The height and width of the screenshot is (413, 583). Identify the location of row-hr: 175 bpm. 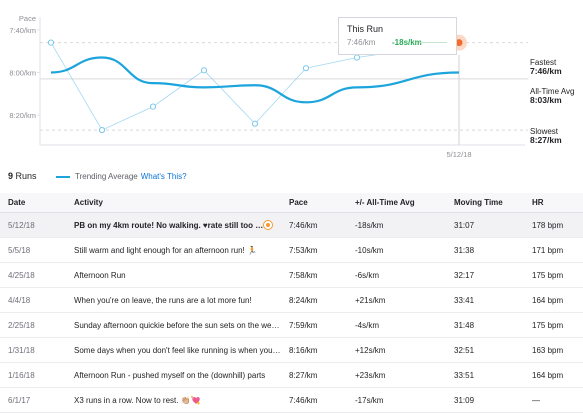
(553, 275).